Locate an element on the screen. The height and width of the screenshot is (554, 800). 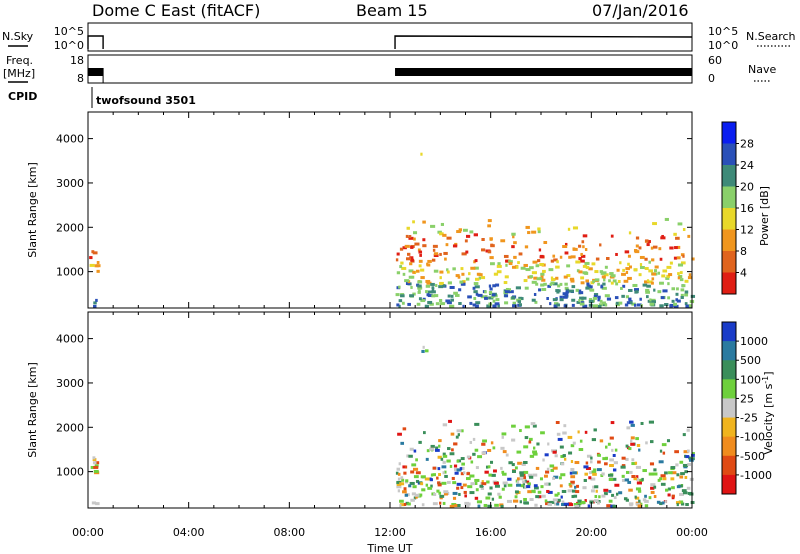
nsky-trace-late is located at coordinates (543, 42).